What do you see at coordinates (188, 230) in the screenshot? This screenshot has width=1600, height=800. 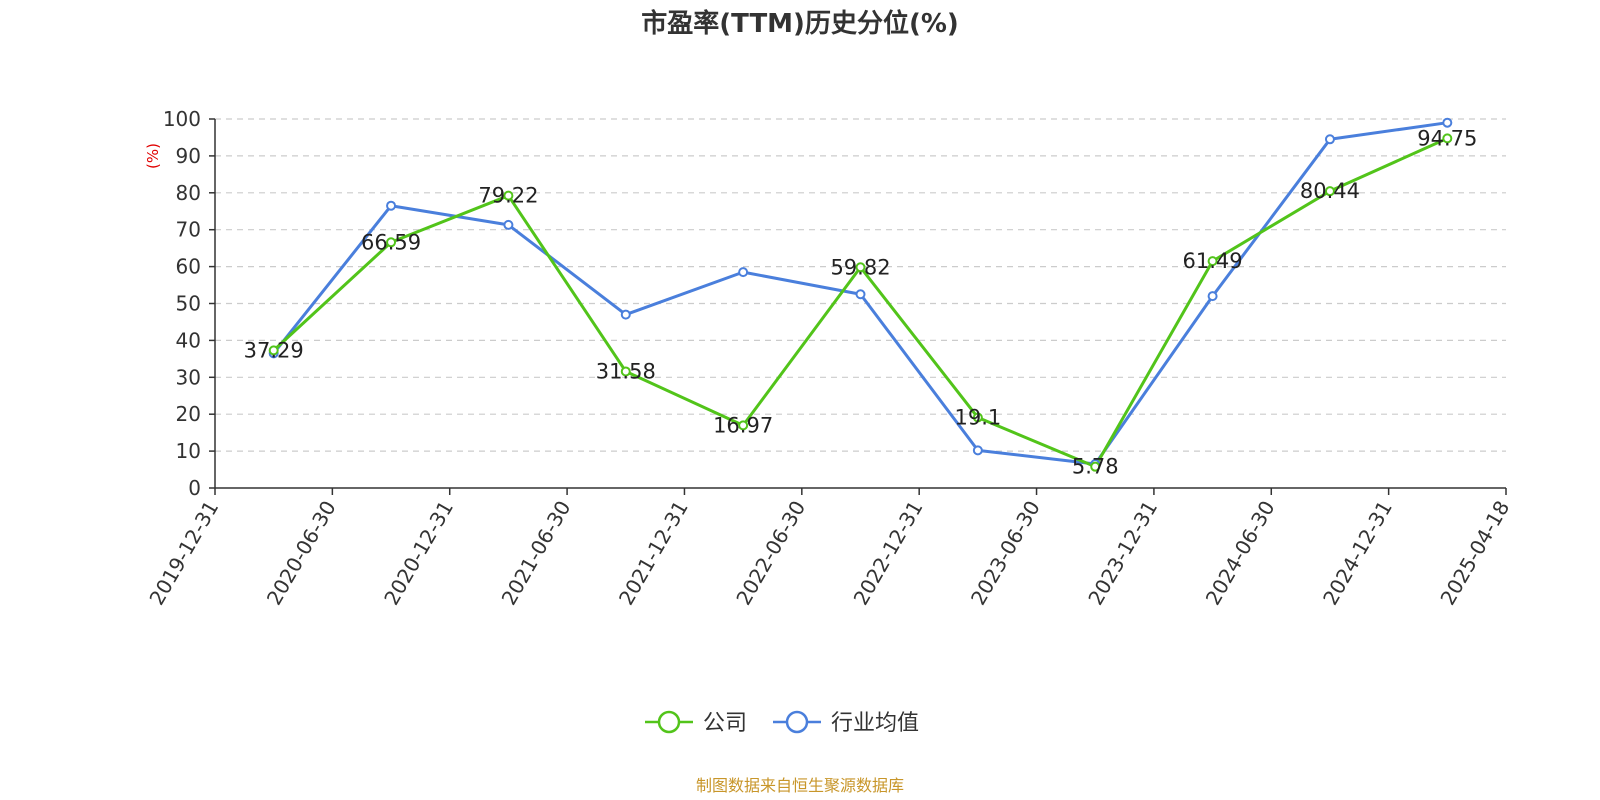 I see `y-tick-label: 70` at bounding box center [188, 230].